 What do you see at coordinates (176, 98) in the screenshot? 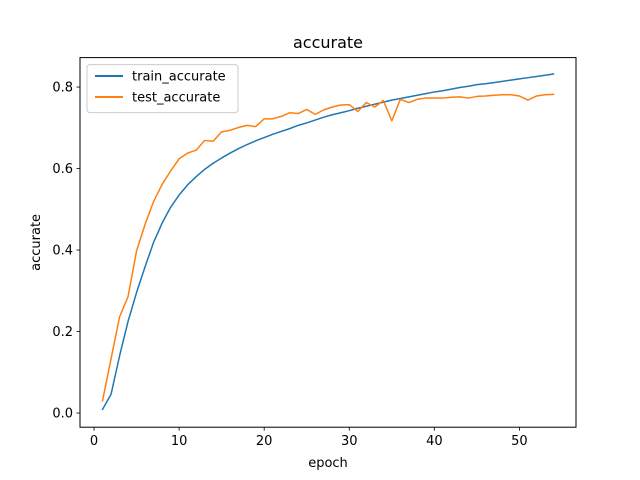
I see `legend-label-test-accurate: test_accurate` at bounding box center [176, 98].